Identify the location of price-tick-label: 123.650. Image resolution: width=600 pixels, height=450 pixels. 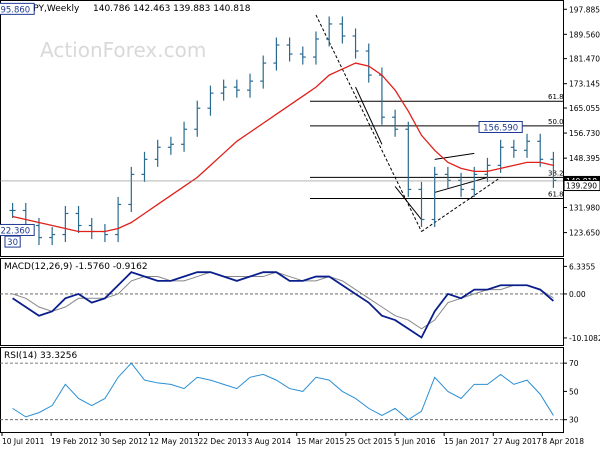
(584, 233).